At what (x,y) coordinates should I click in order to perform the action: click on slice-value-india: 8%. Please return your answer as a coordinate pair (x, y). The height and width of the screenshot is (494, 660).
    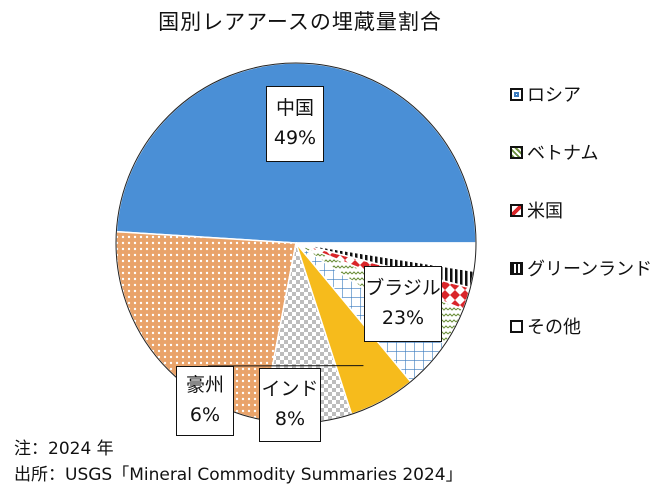
    Looking at the image, I should click on (290, 419).